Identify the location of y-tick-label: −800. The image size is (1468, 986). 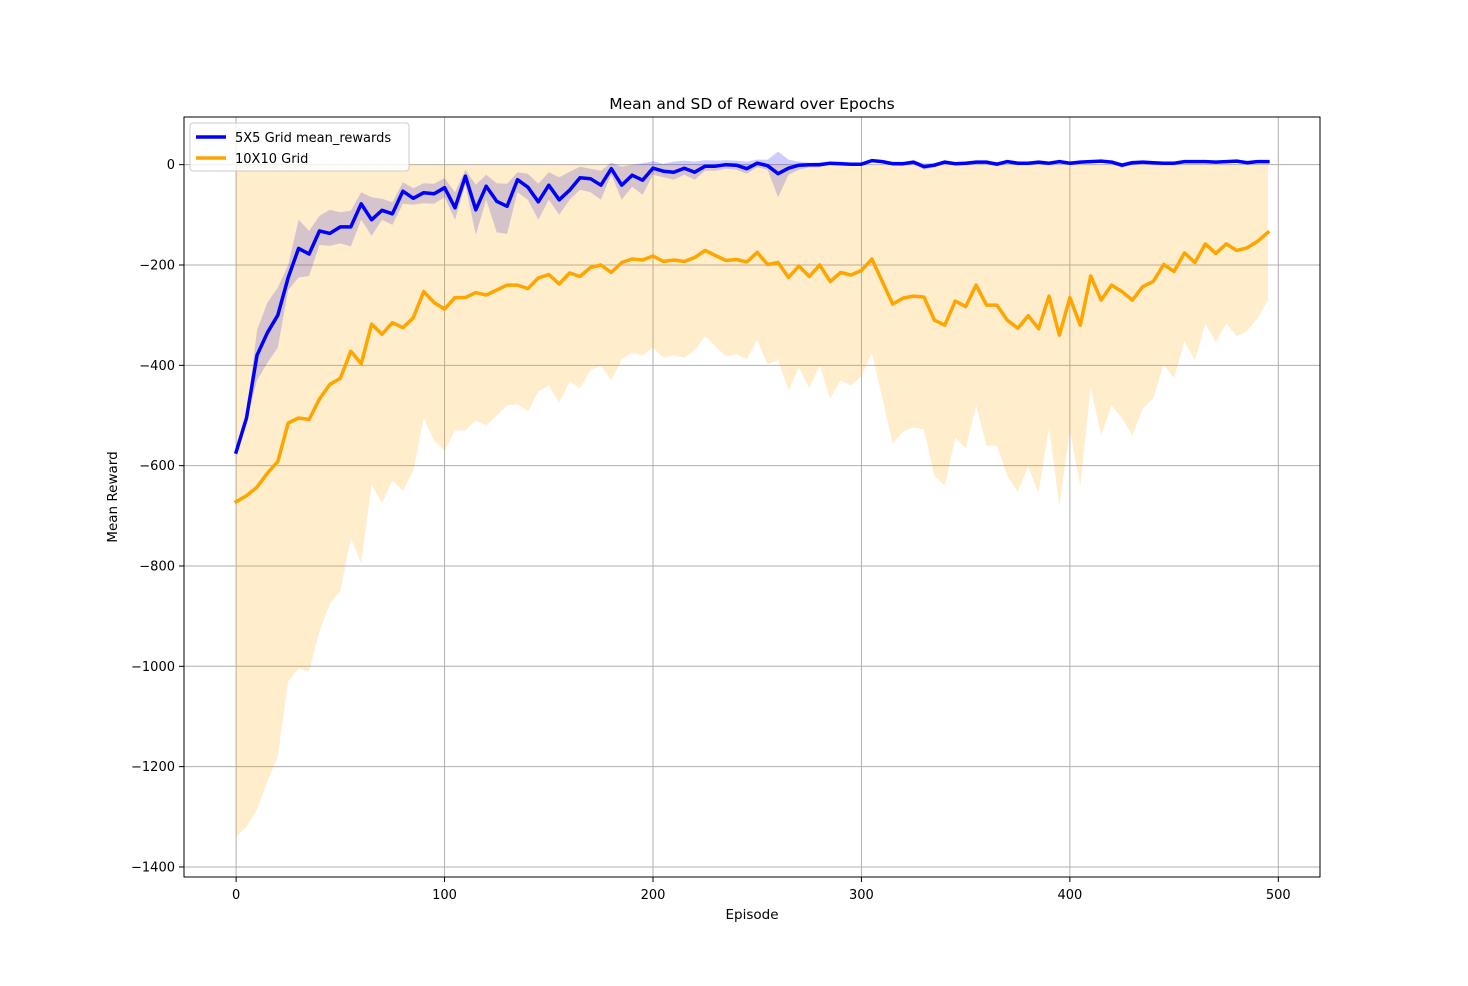
(157, 566).